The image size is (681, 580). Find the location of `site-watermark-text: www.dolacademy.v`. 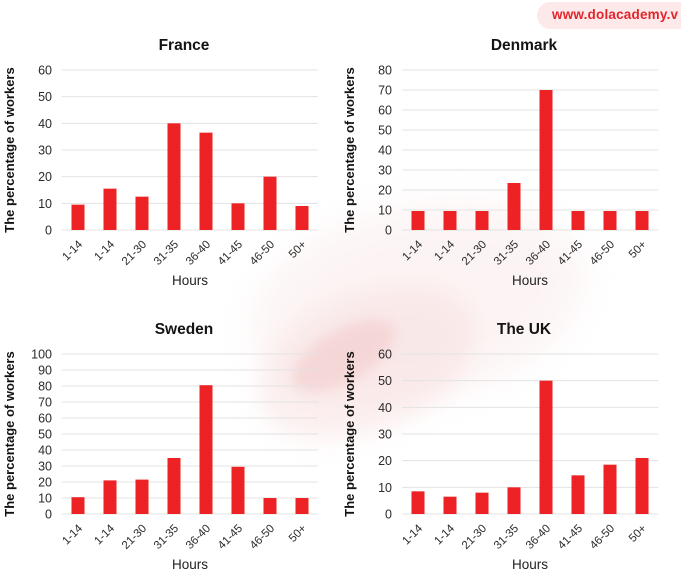

site-watermark-text: www.dolacademy.v is located at coordinates (615, 14).